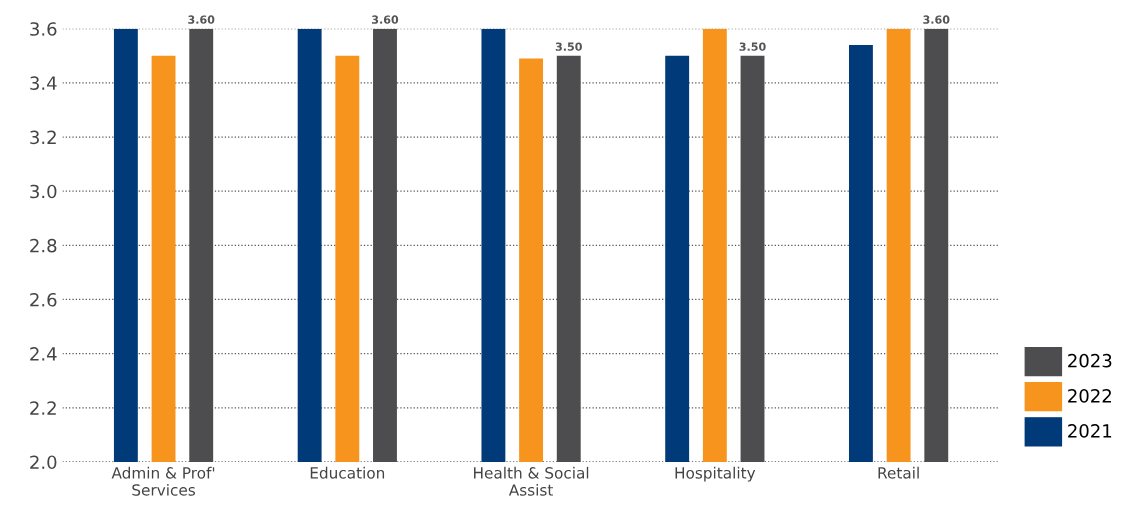 Image resolution: width=1136 pixels, height=522 pixels. Describe the element at coordinates (1090, 360) in the screenshot. I see `legend-label: 2023` at that location.